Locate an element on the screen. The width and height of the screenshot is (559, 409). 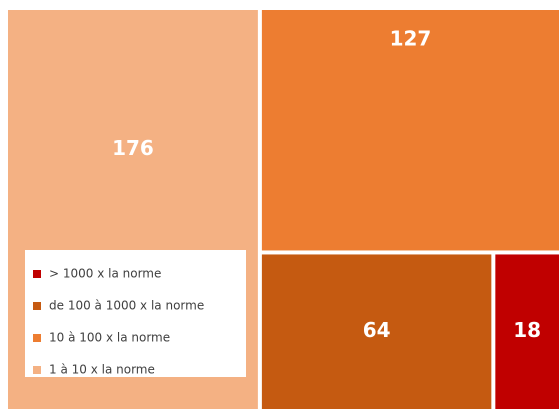
treemap-cell is located at coordinates (527, 331).